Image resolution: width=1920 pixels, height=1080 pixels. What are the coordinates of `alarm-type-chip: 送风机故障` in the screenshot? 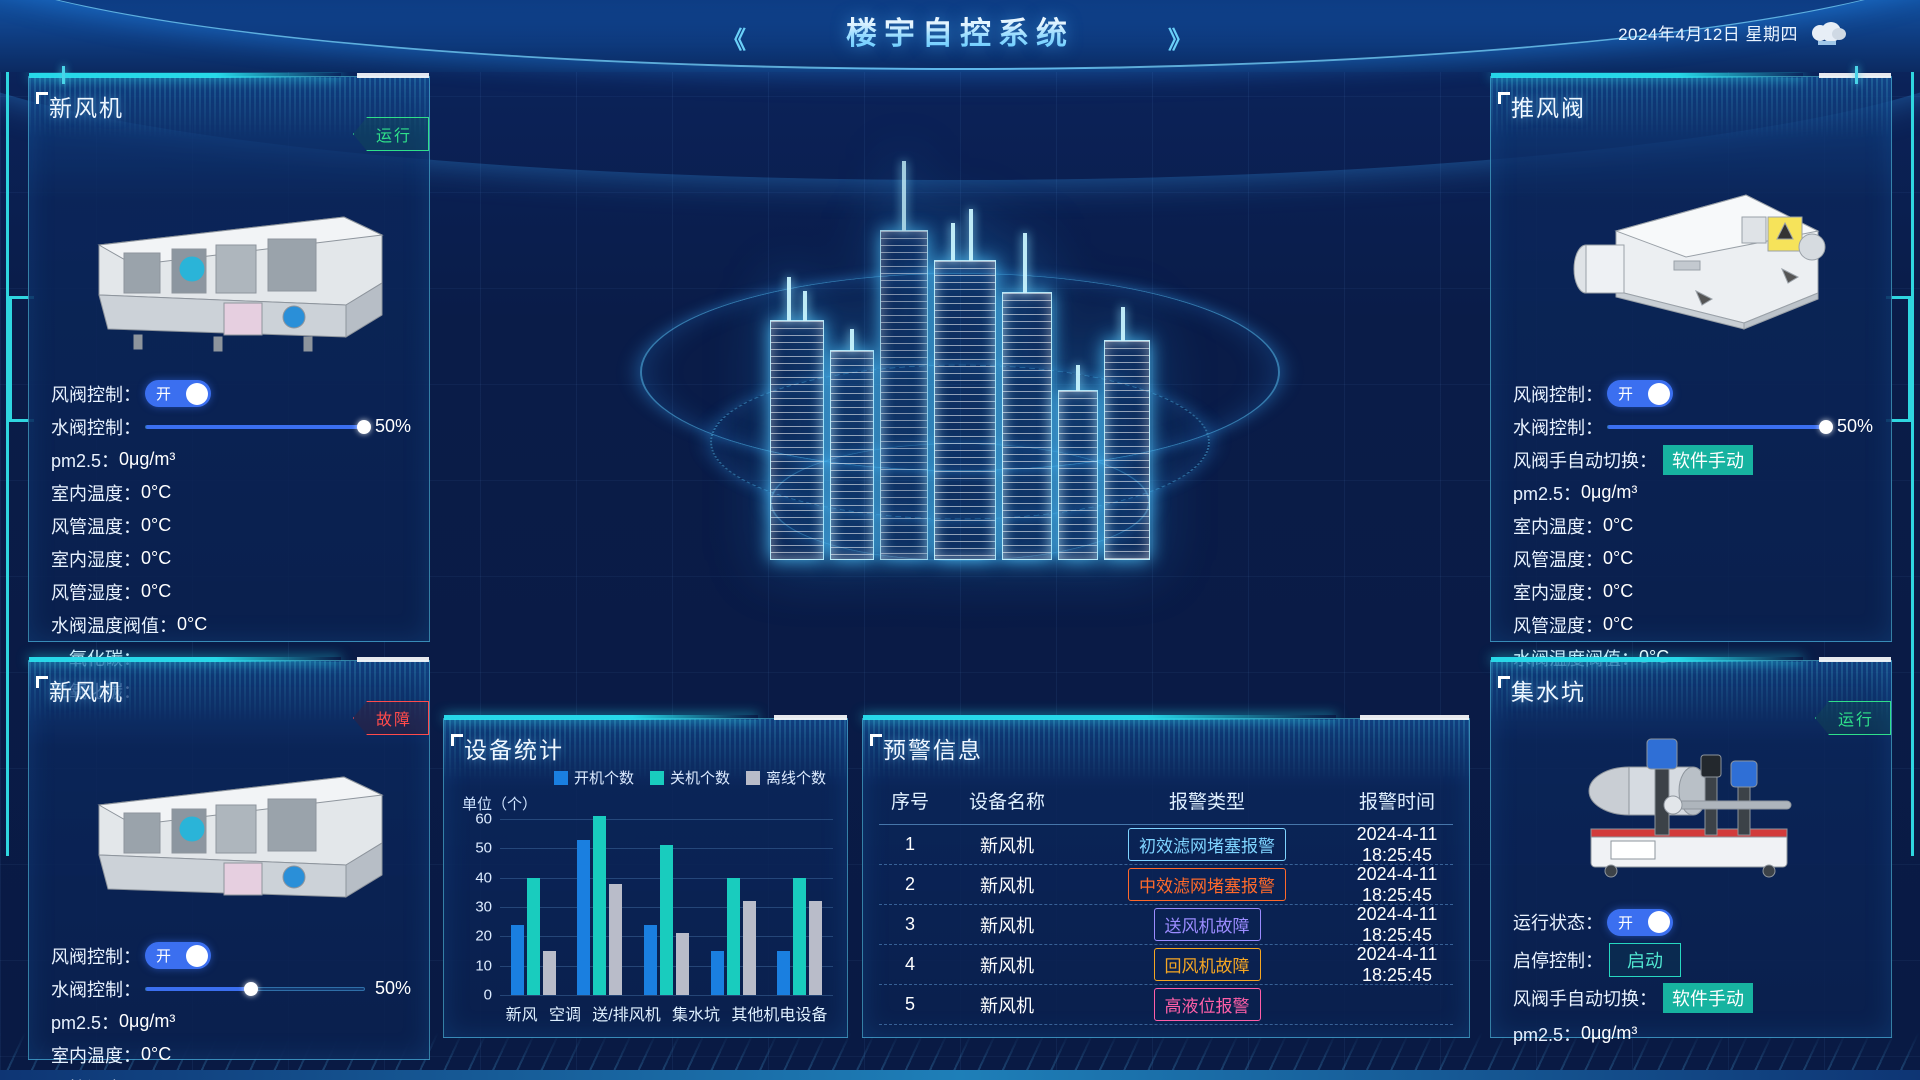 It's located at (1207, 924).